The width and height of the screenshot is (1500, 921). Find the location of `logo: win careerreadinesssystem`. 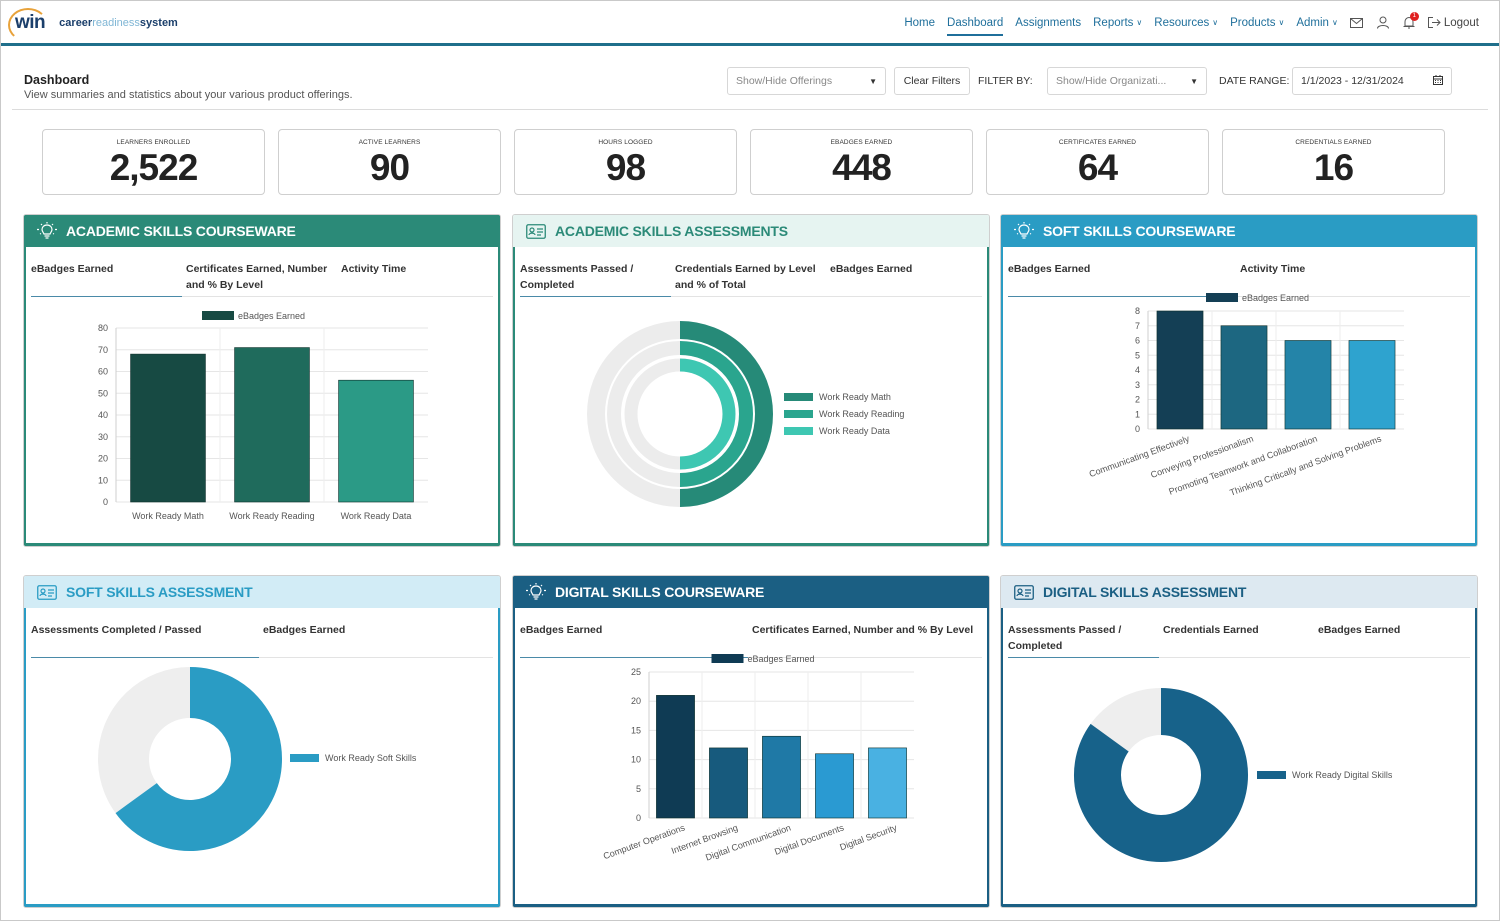

logo: win careerreadinesssystem is located at coordinates (92, 25).